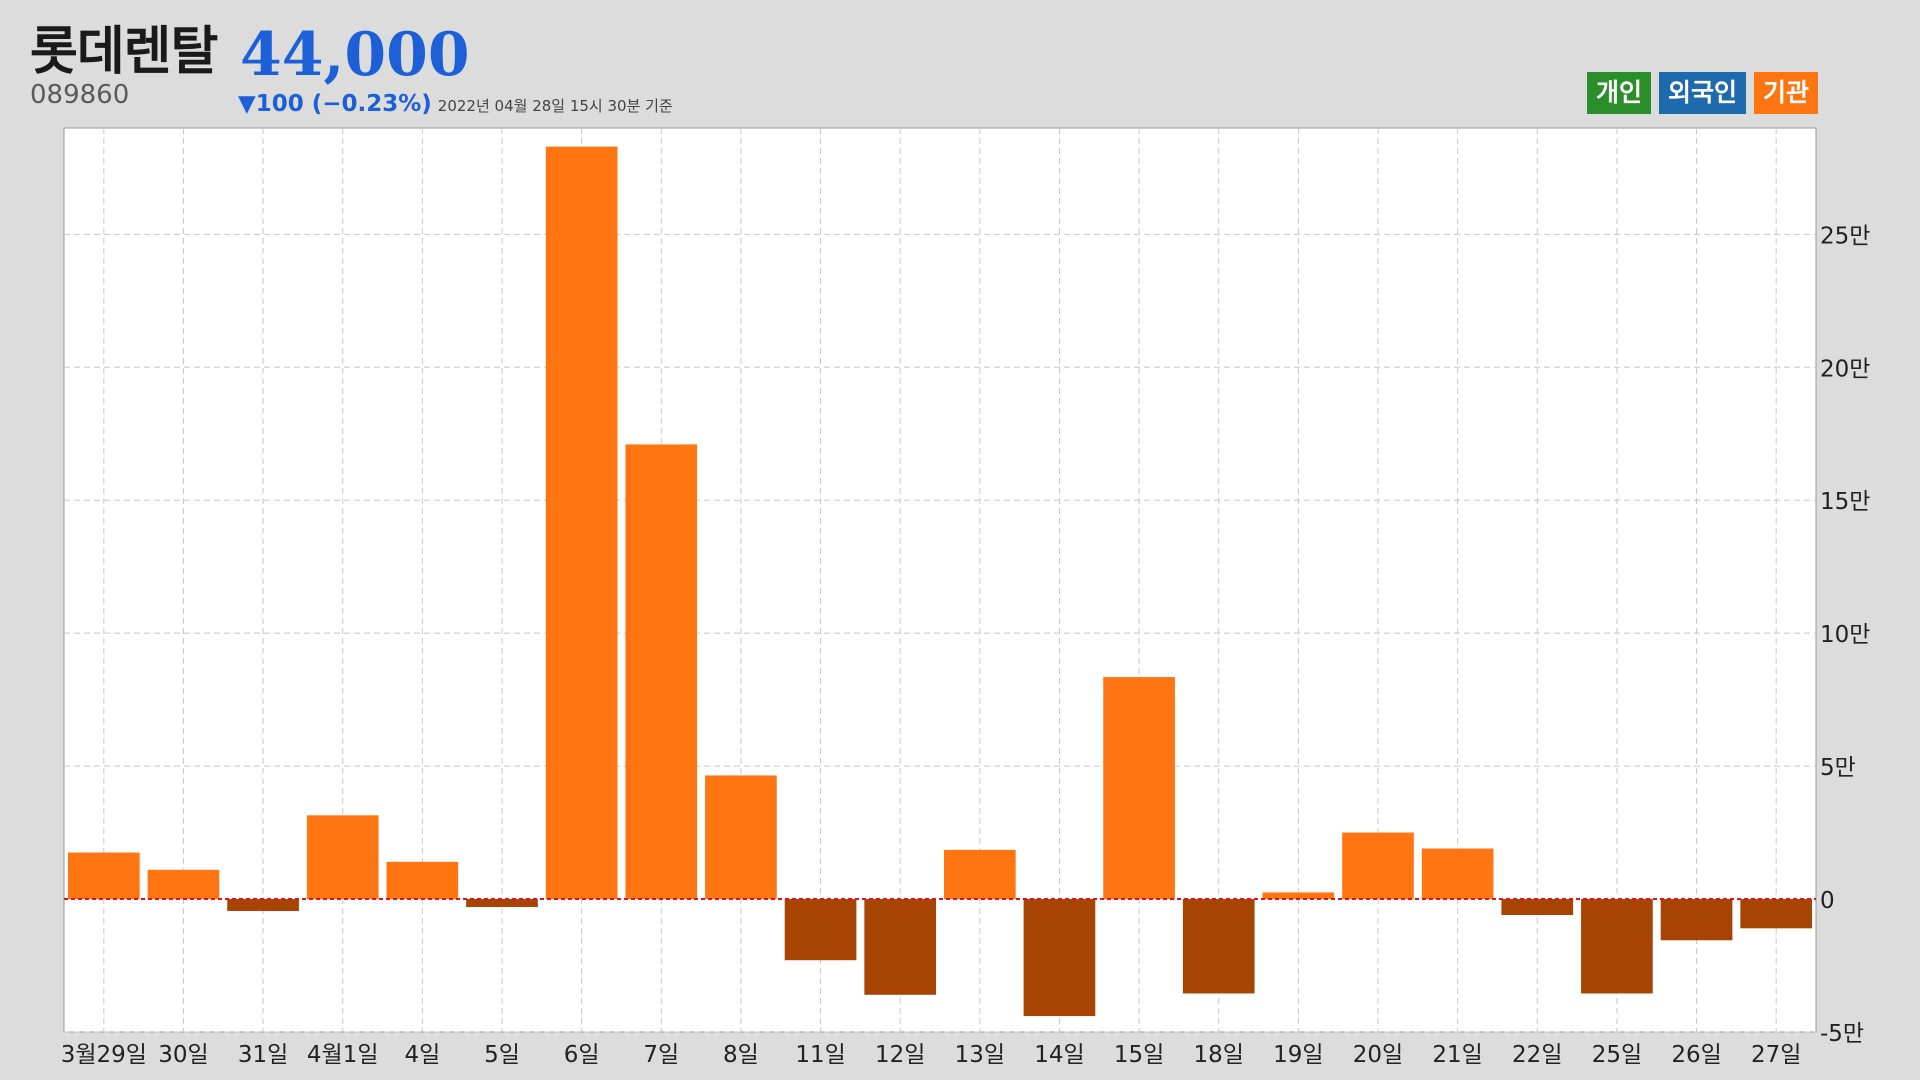  I want to click on legend-item-foreign: 외국인, so click(1702, 93).